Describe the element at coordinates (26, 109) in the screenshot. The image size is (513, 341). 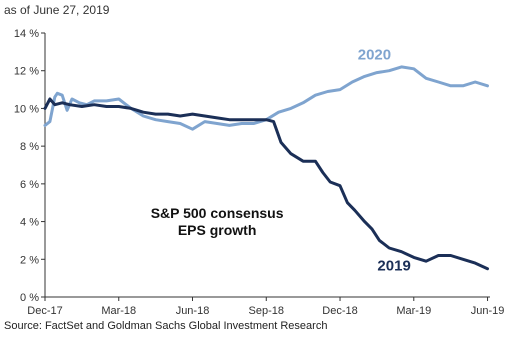
I see `y-tick-label: 10 %` at that location.